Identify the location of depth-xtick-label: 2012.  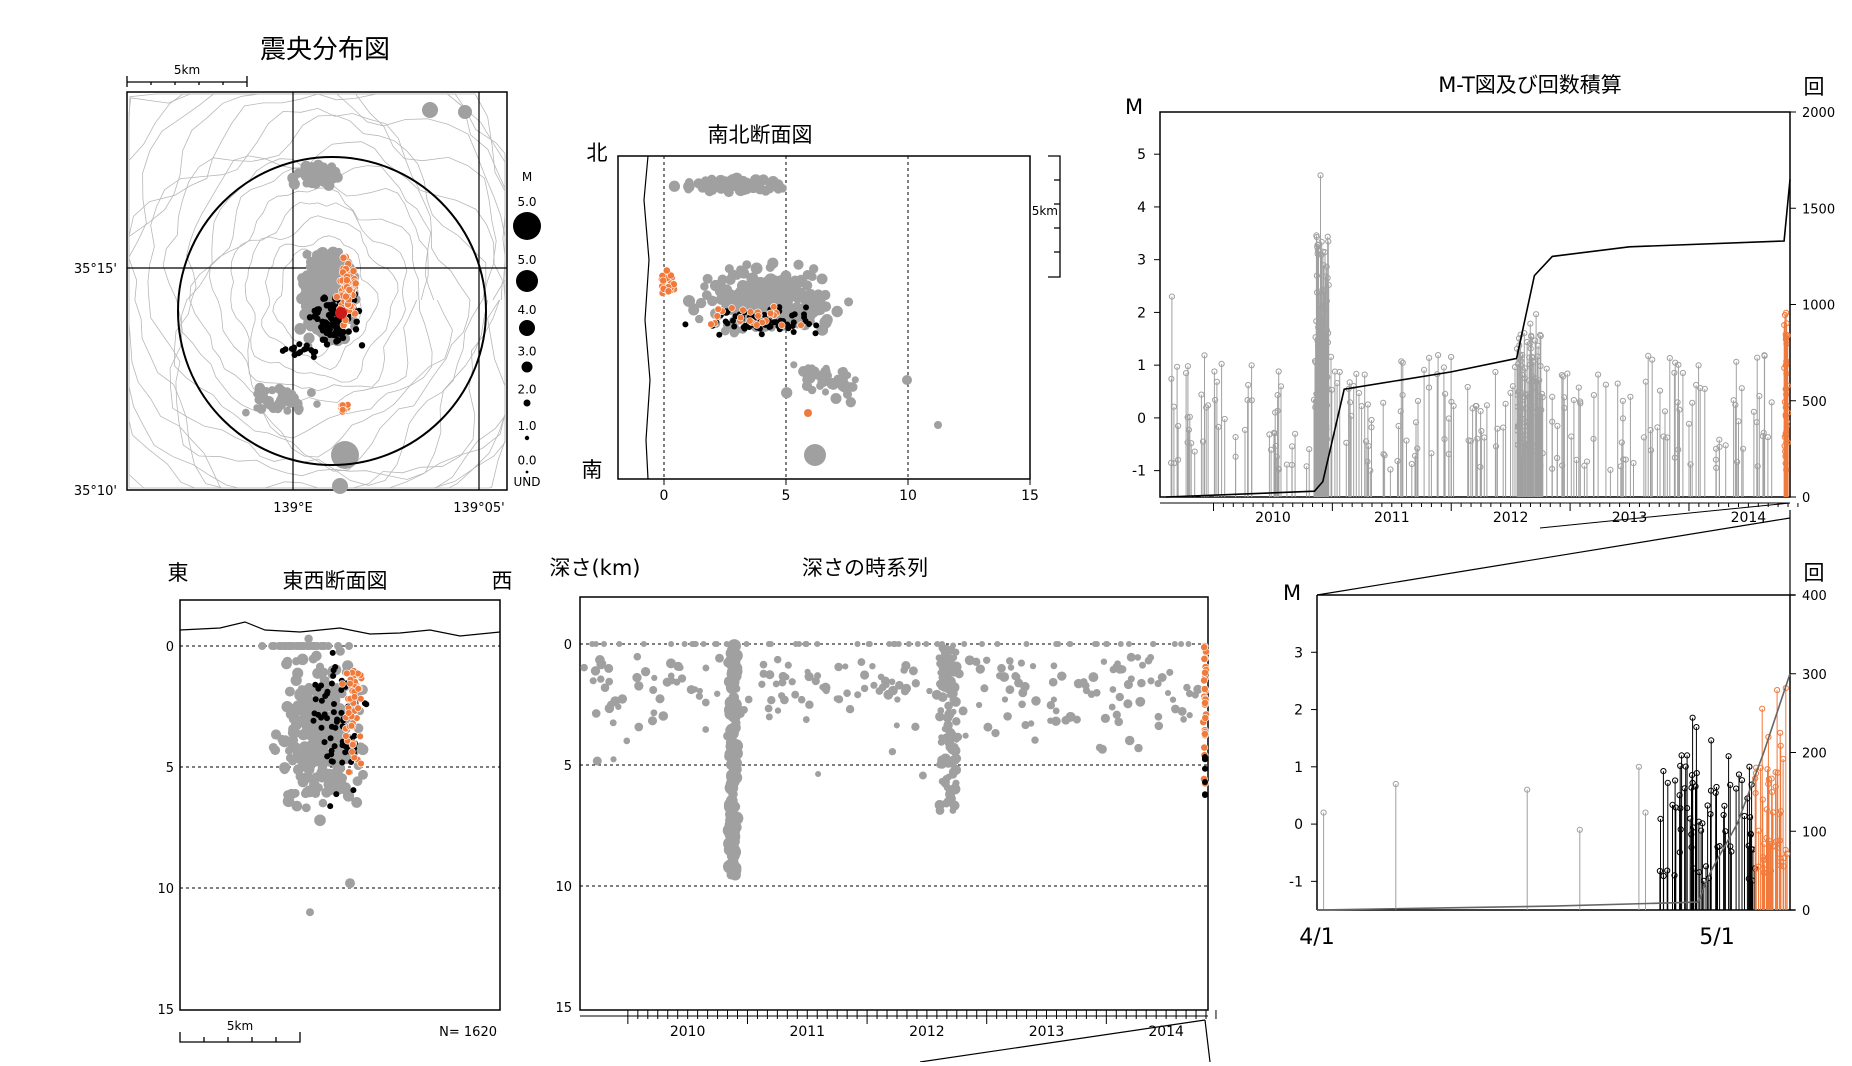
(927, 1032).